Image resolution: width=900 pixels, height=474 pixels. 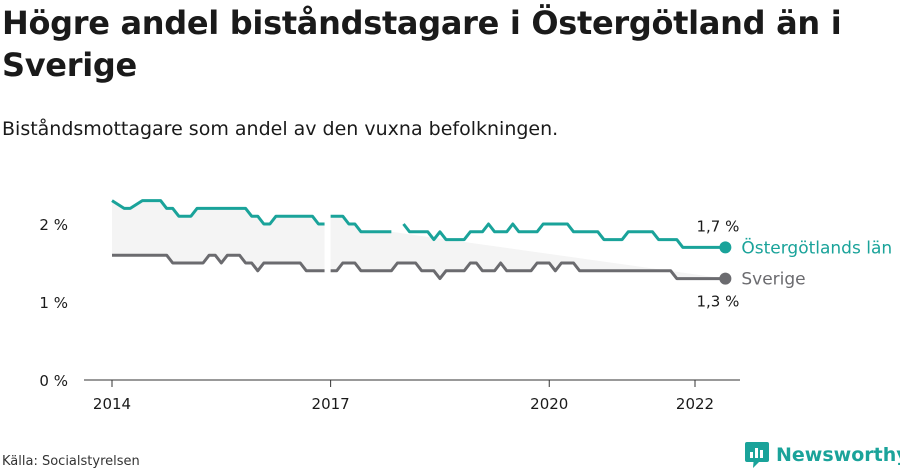 What do you see at coordinates (331, 404) in the screenshot?
I see `x-tick-label: 2017` at bounding box center [331, 404].